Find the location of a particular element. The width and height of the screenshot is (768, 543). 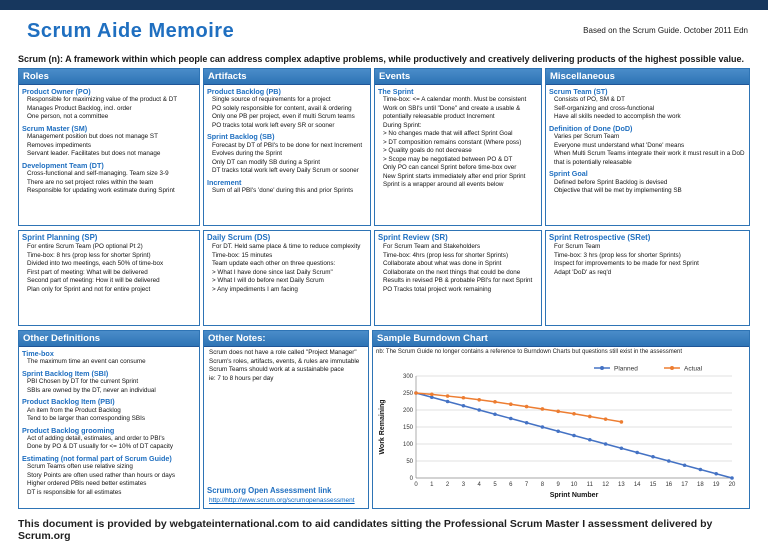

section-heading: Definition of Done (DoD) is located at coordinates (591, 128).